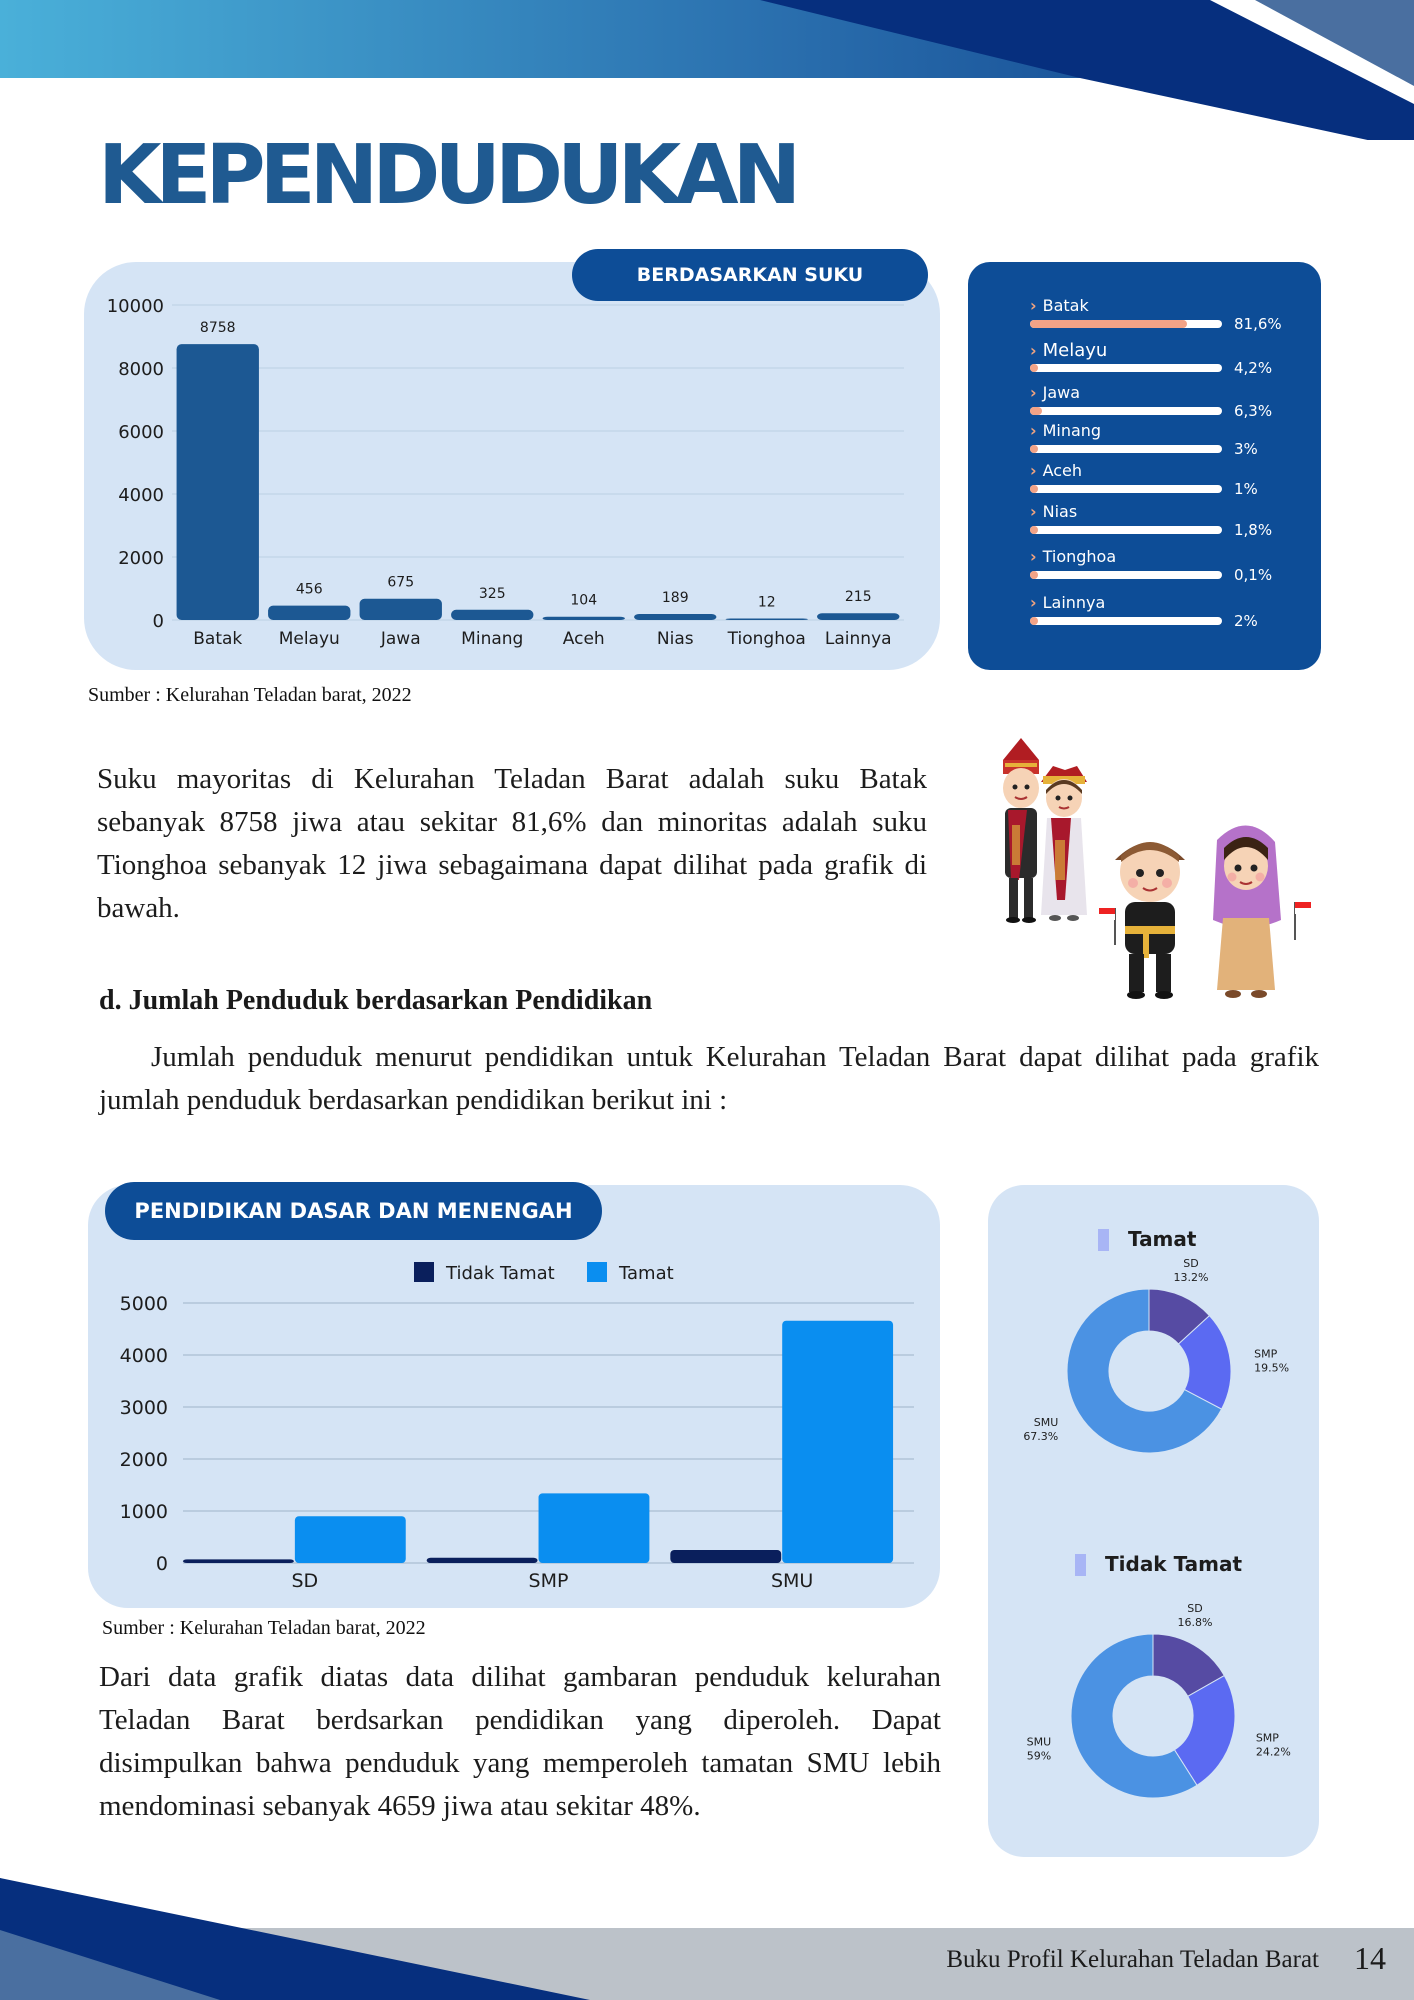 The width and height of the screenshot is (1414, 2000). Describe the element at coordinates (750, 275) in the screenshot. I see `suku-chart-header: BERDASARKAN SUKU` at that location.